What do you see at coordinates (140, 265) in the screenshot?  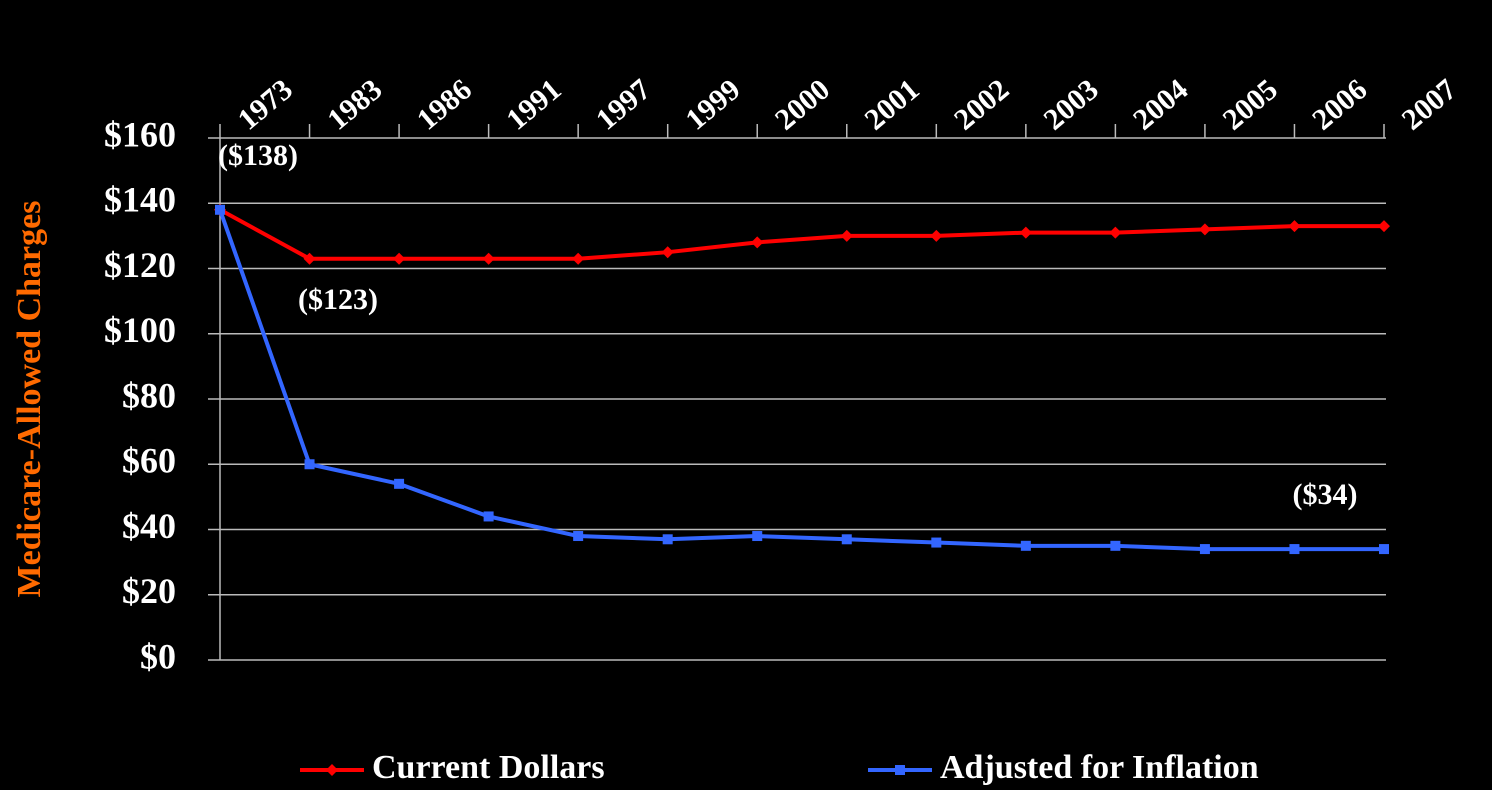 I see `y-tick-label: $120` at bounding box center [140, 265].